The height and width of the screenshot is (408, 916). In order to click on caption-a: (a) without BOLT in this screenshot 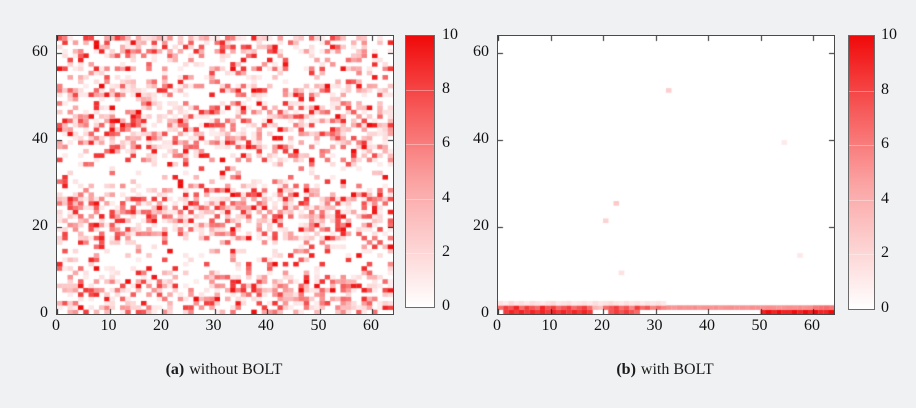, I will do `click(224, 370)`.